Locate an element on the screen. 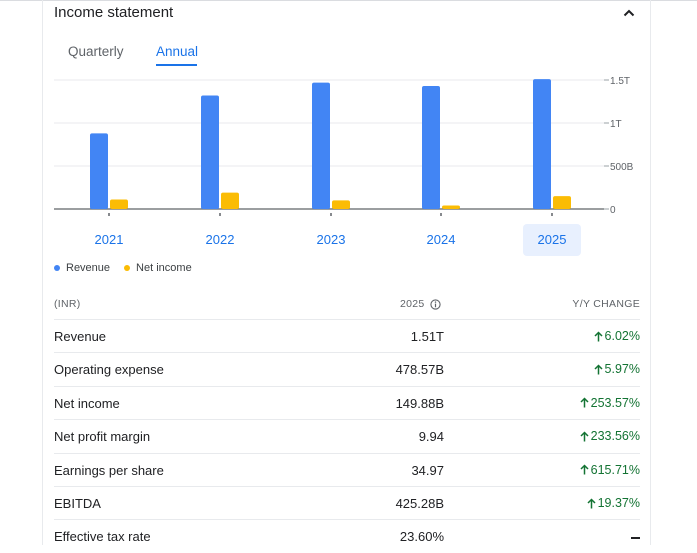  y-tick-label: 1T is located at coordinates (616, 124).